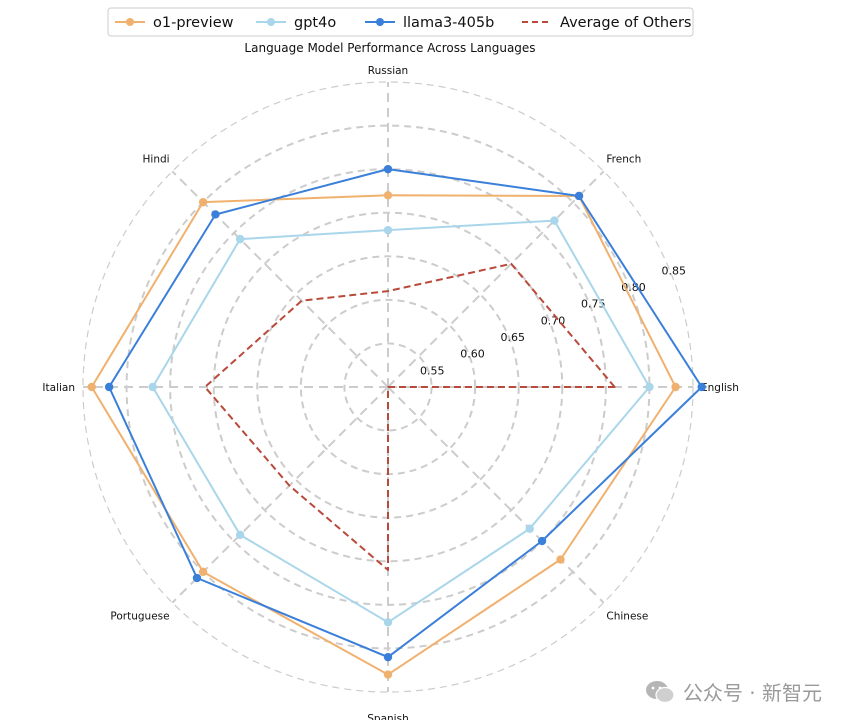 The height and width of the screenshot is (724, 848). Describe the element at coordinates (625, 23) in the screenshot. I see `legend-label: Average of Others` at that location.